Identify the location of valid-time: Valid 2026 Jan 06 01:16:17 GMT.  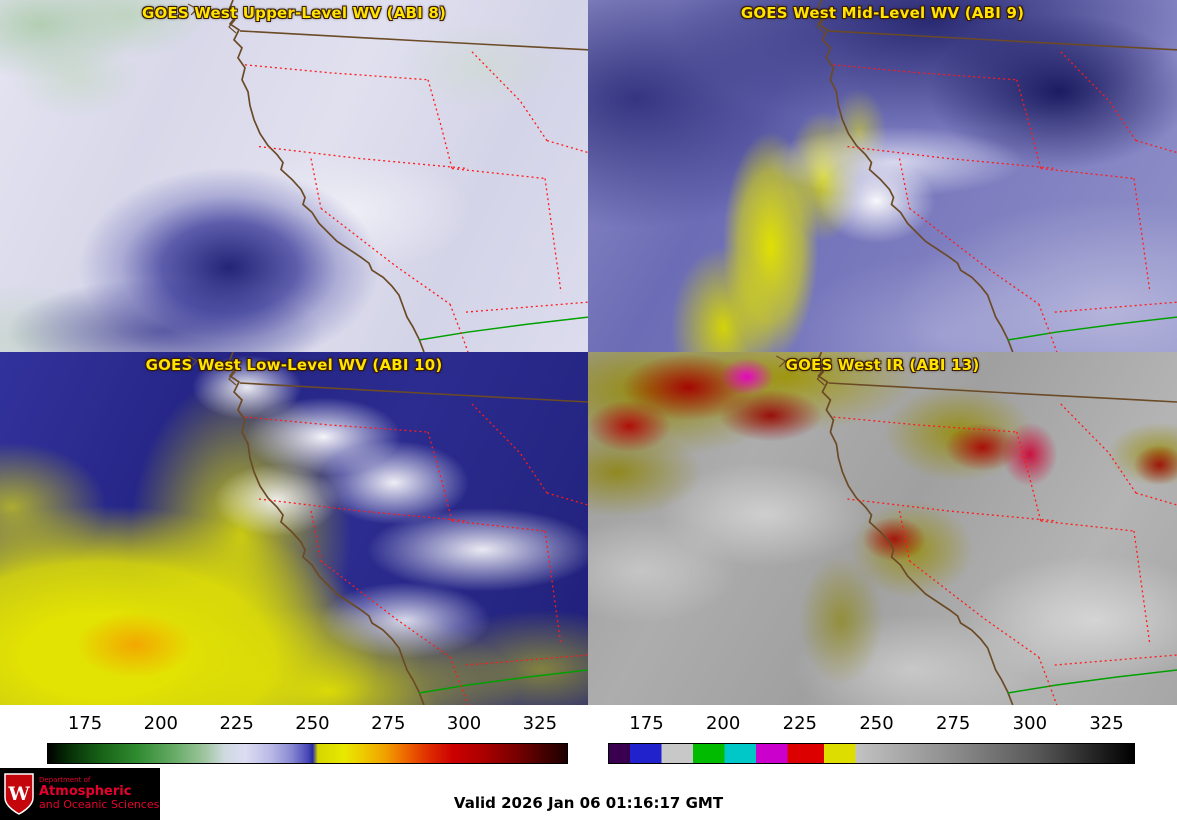
(588, 803).